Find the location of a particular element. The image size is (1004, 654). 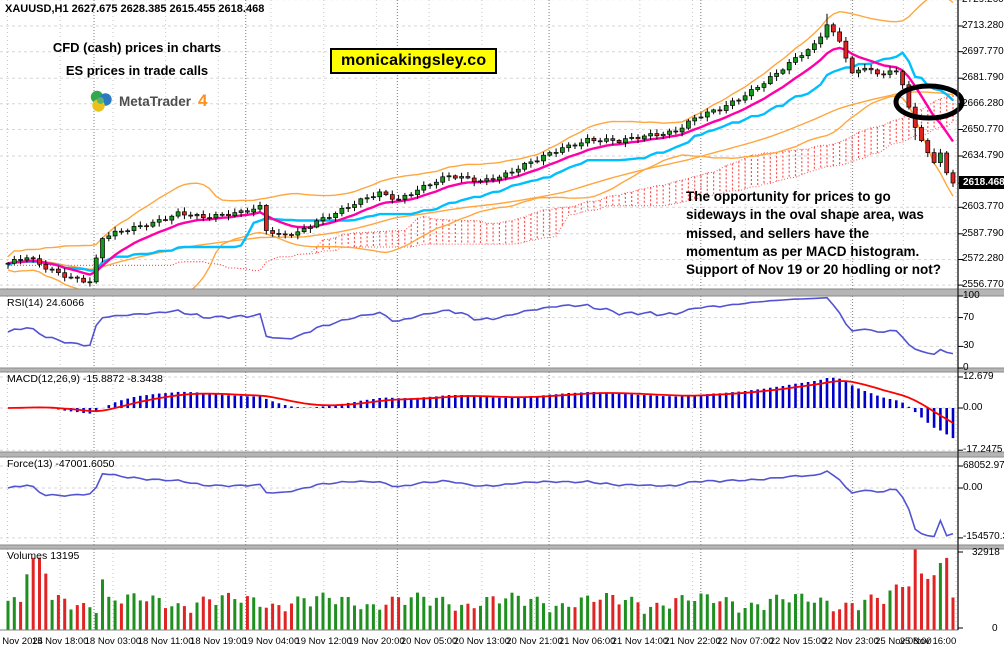

time-axis-label: 19 Nov 20:00 is located at coordinates (376, 641).